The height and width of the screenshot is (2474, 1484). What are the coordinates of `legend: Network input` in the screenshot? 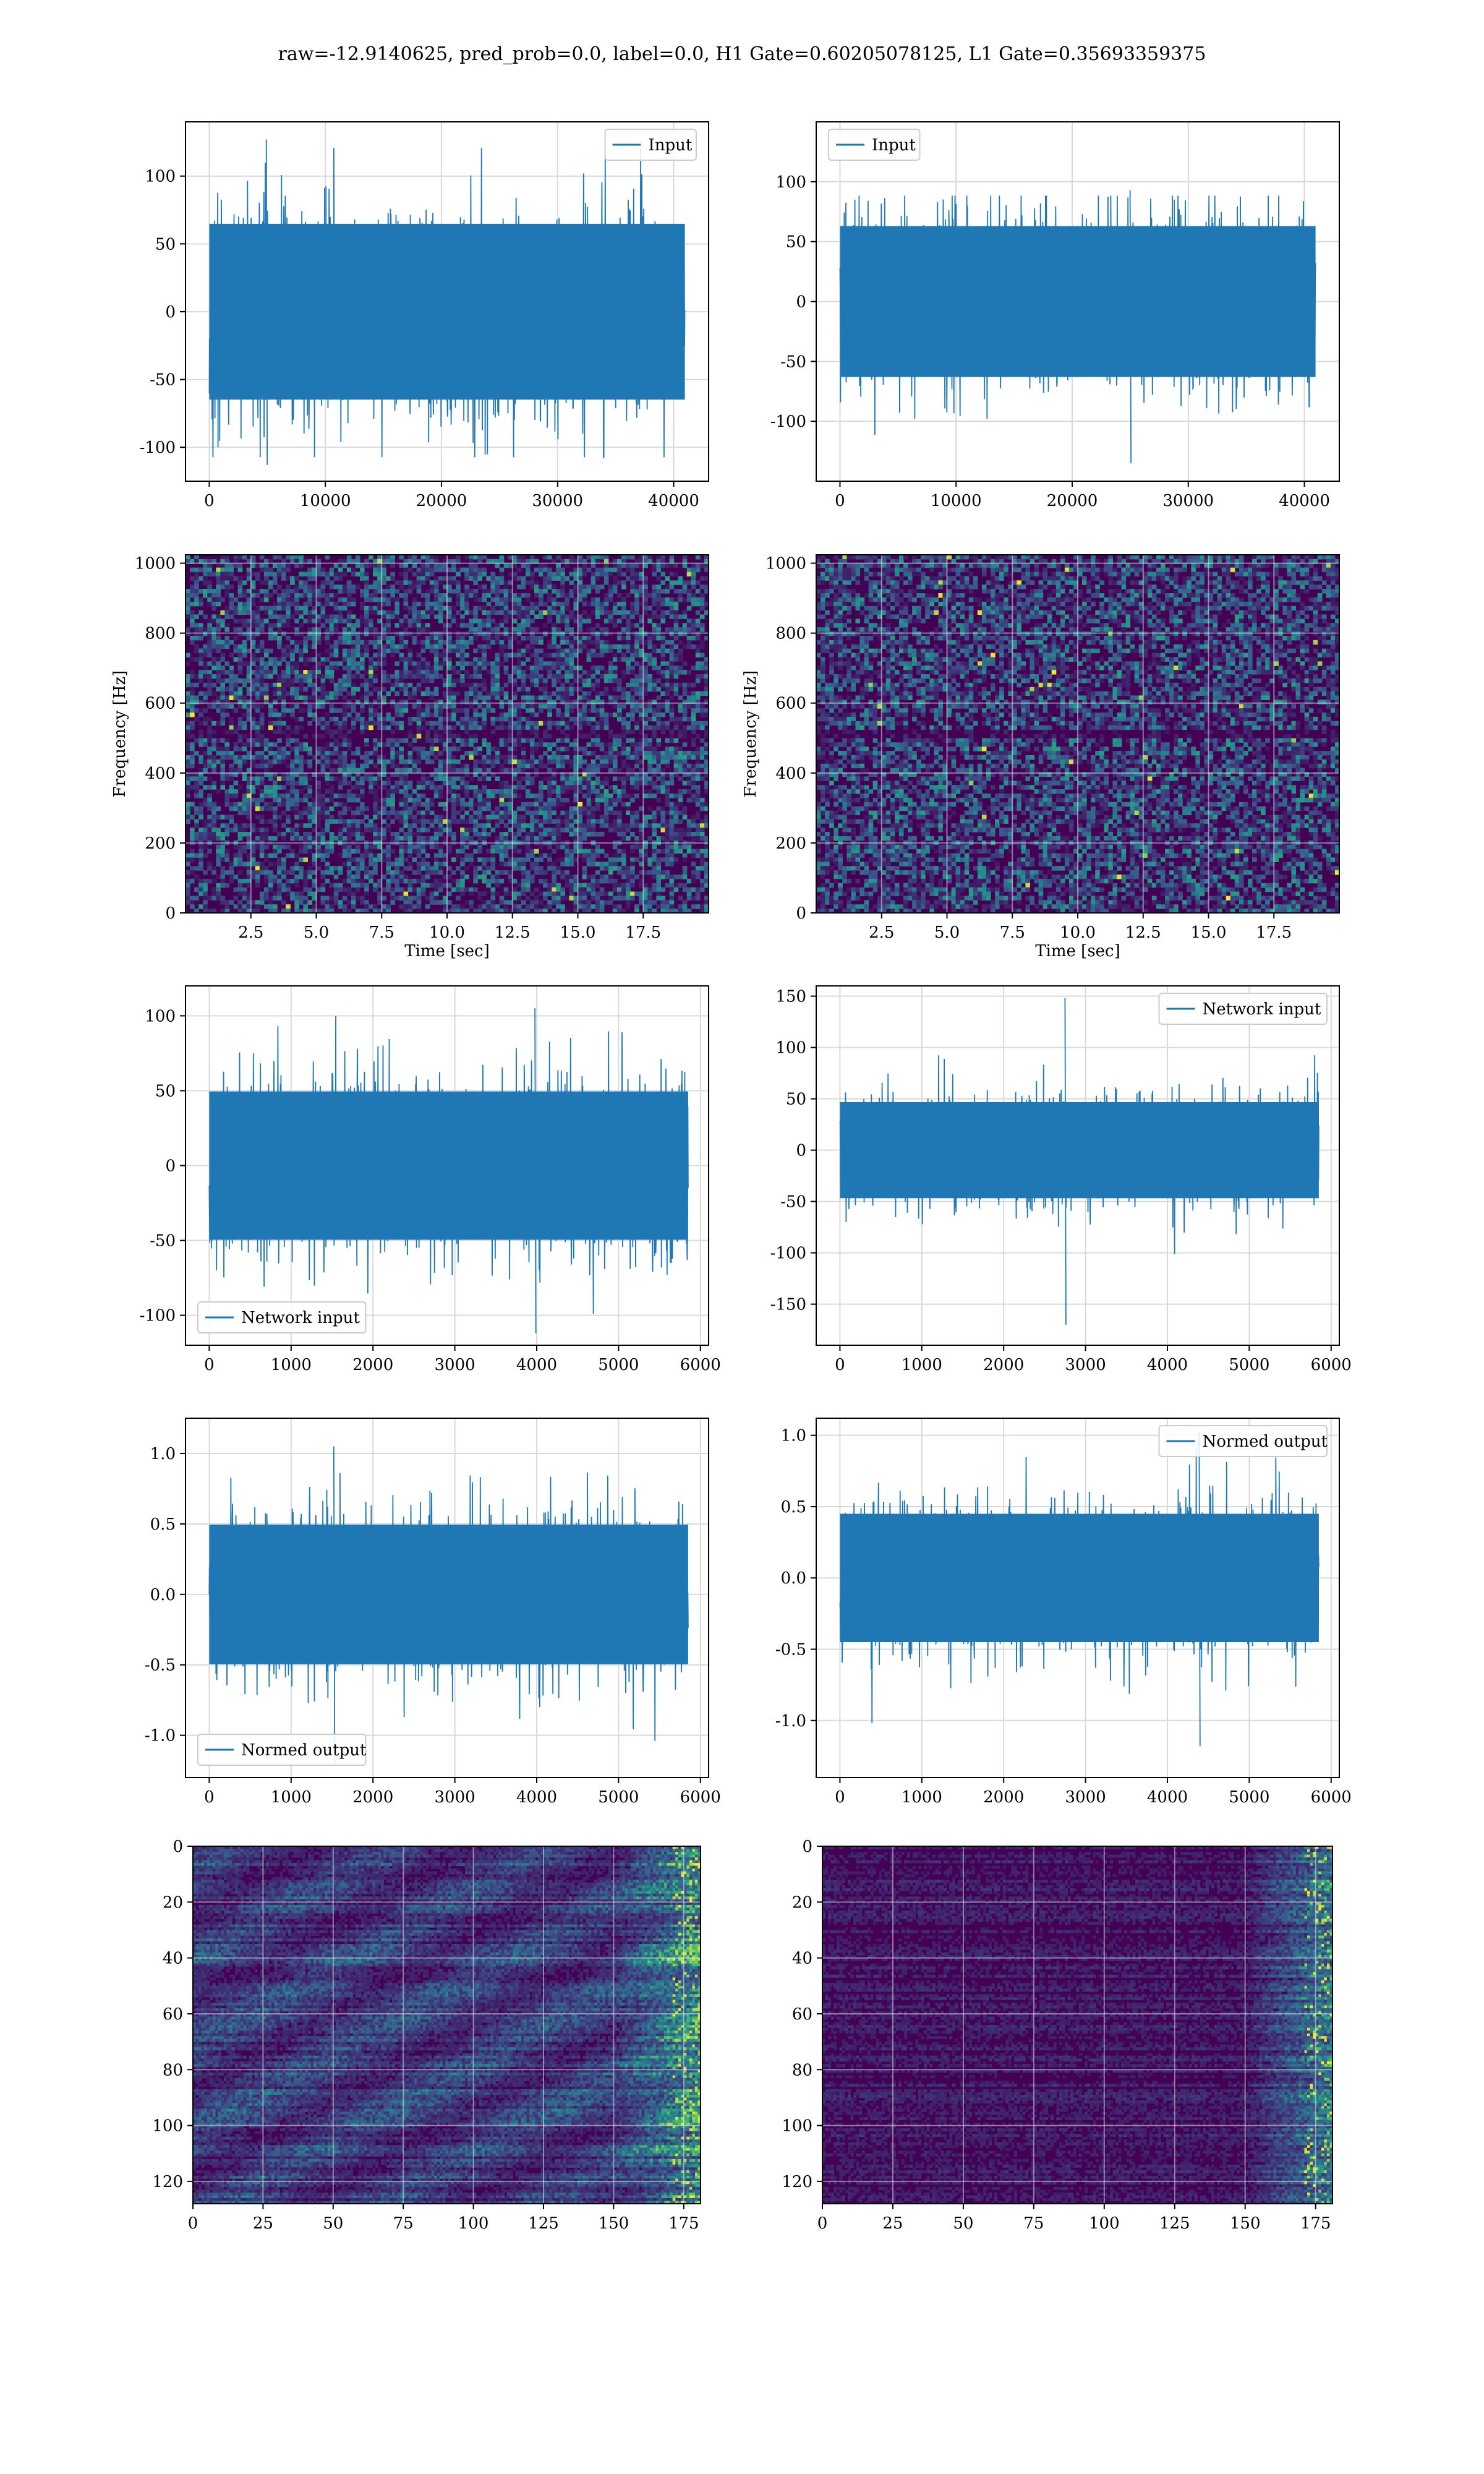 It's located at (1243, 1009).